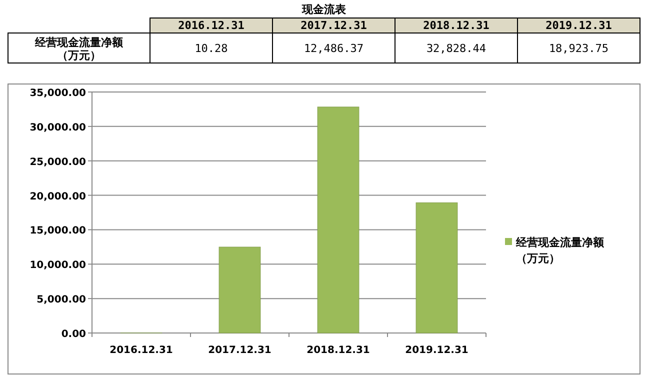 The width and height of the screenshot is (646, 379). What do you see at coordinates (560, 250) in the screenshot?
I see `legend-label: 经营现金流量净额（万元）` at bounding box center [560, 250].